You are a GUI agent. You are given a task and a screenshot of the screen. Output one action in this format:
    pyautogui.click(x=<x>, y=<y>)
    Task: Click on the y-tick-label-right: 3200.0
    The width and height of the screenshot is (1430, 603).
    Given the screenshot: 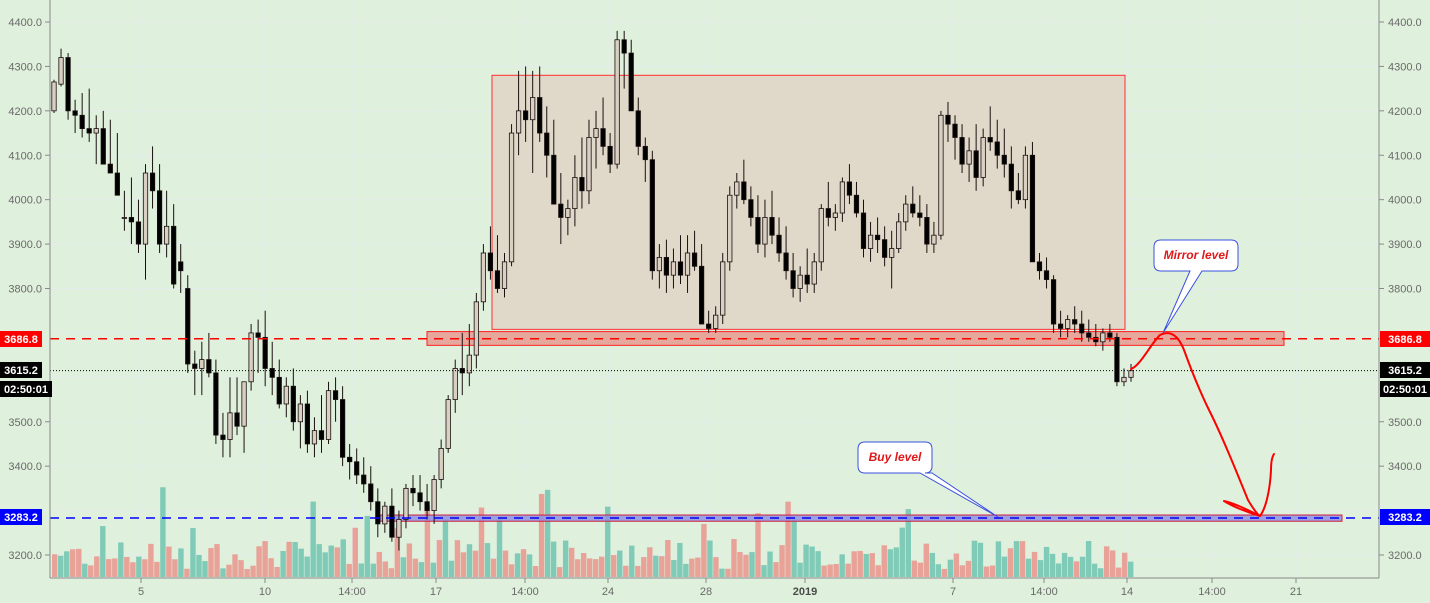 What is the action you would take?
    pyautogui.click(x=1405, y=556)
    